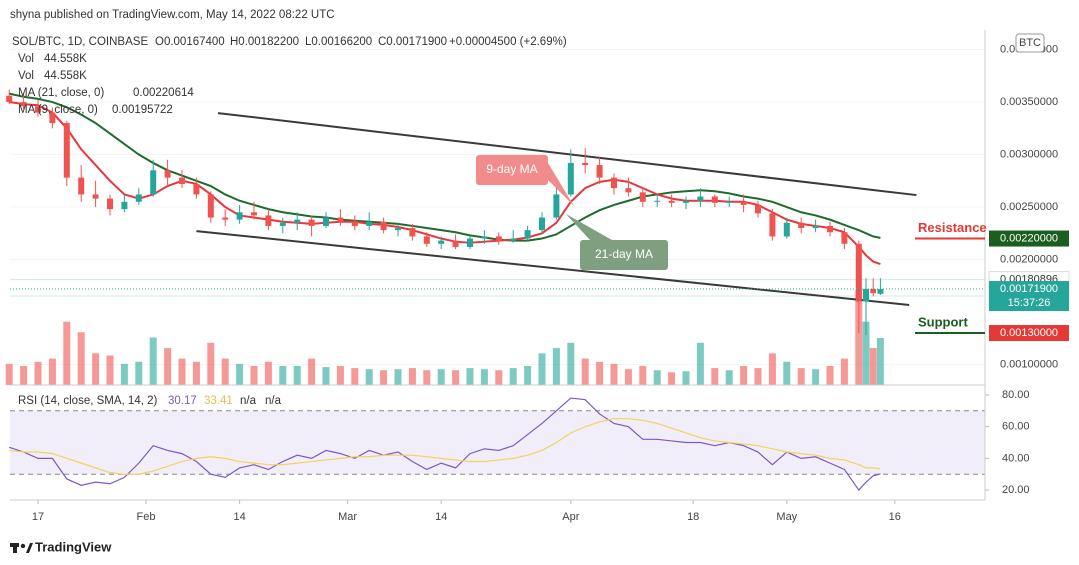  I want to click on ohlc-open: O0.00167400, so click(190, 42).